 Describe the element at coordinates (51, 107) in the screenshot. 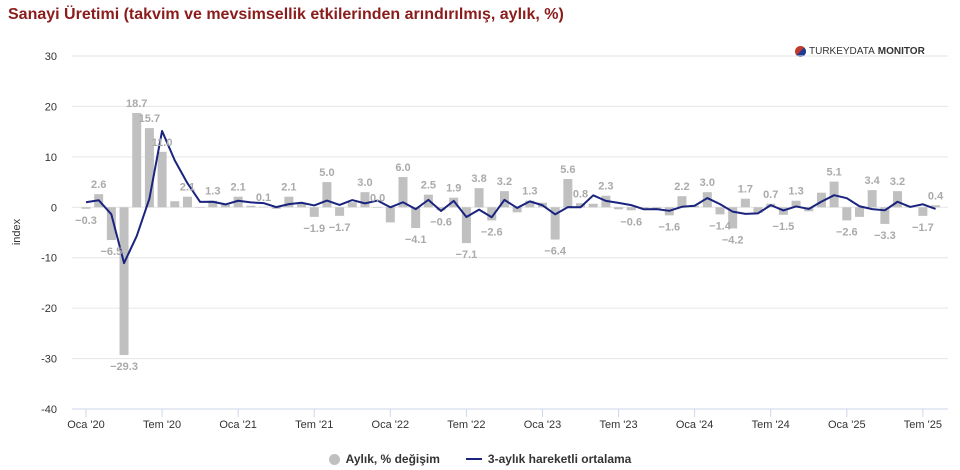

I see `y-tick-label: 20` at that location.